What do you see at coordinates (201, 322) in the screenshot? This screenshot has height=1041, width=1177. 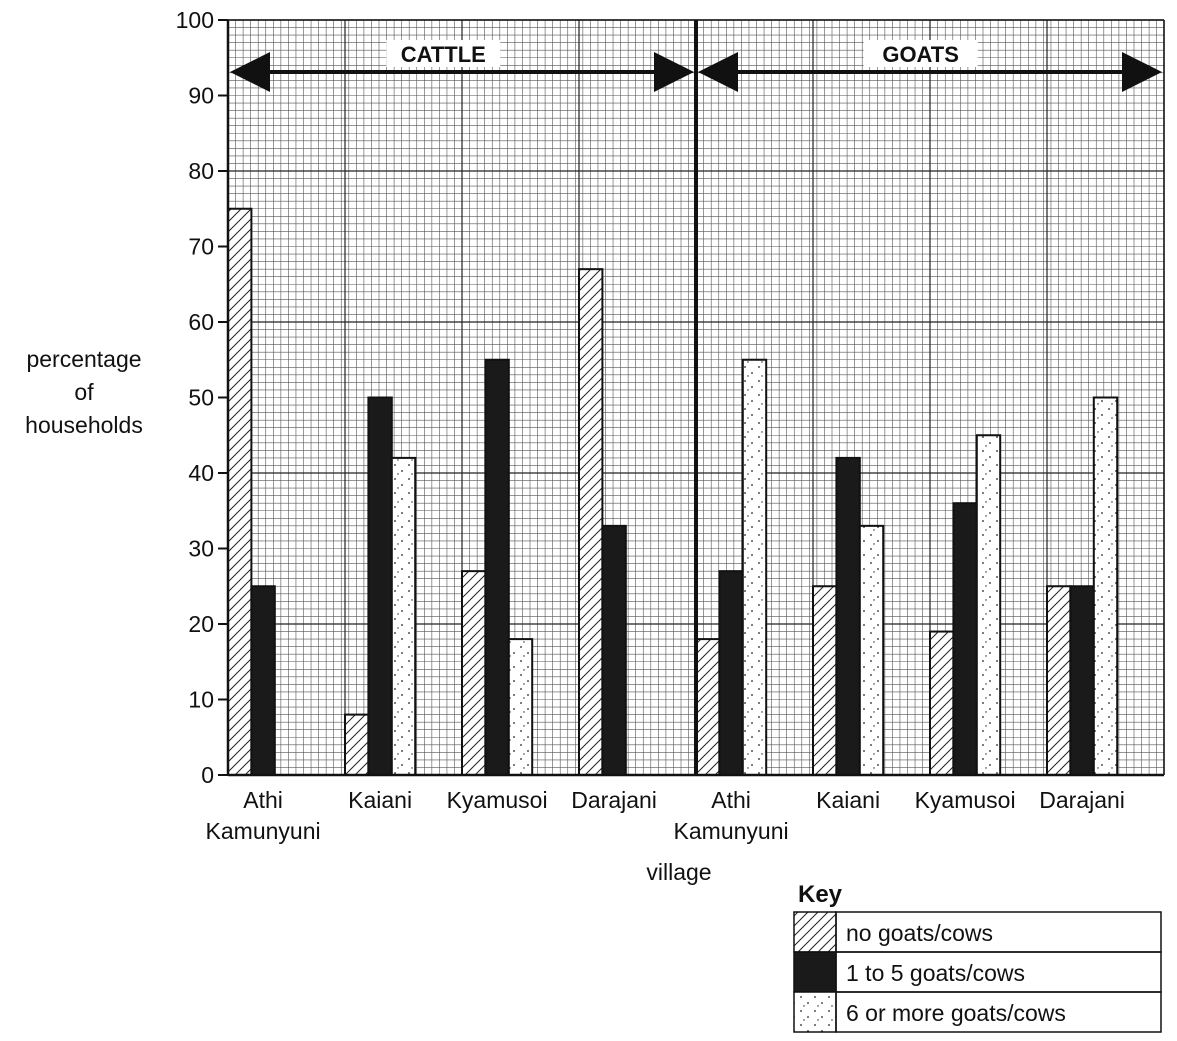 I see `y-tick-label: 60` at bounding box center [201, 322].